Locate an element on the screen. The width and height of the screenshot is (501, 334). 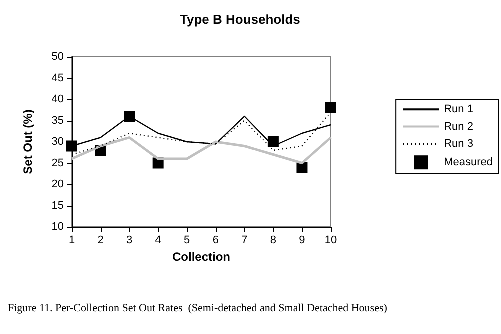
y-tick-label: 15 is located at coordinates (58, 206).